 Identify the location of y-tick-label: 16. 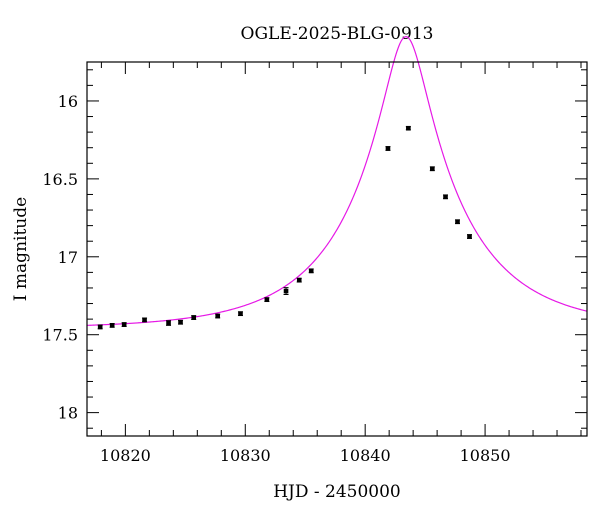
(68, 101).